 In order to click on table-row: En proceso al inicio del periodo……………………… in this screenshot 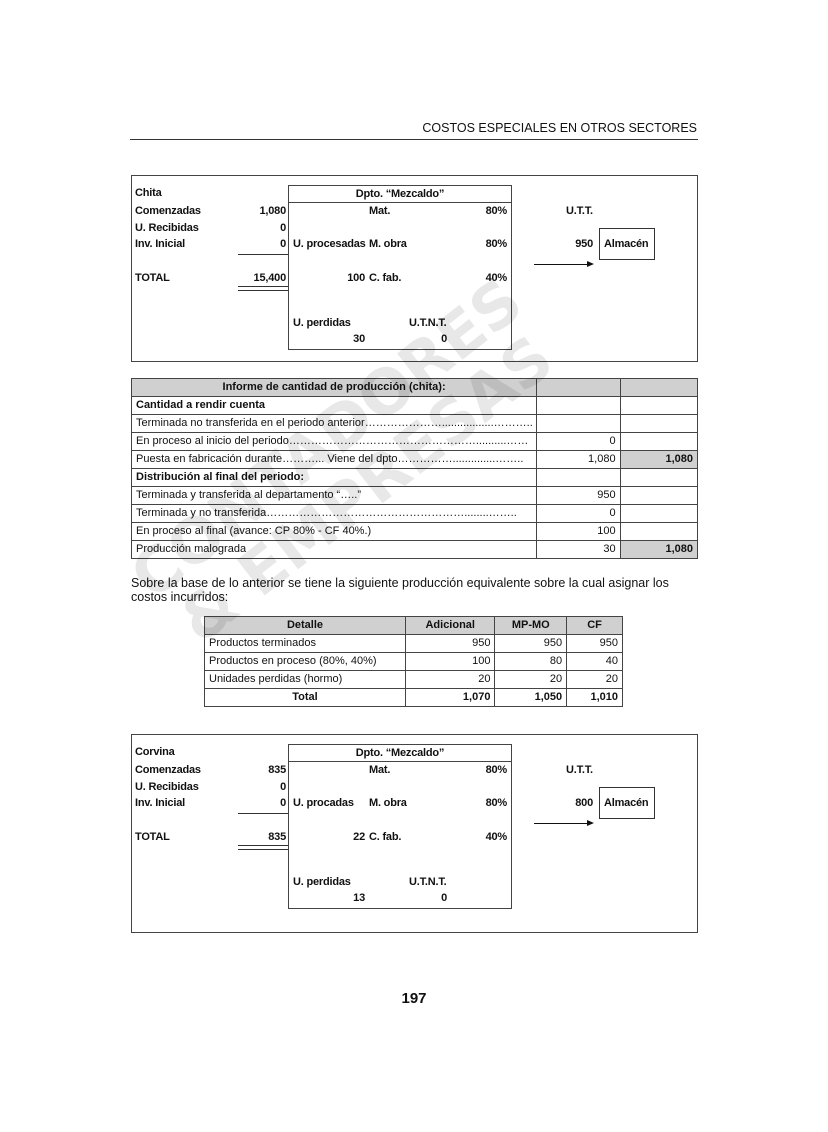, I will do `click(414, 441)`.